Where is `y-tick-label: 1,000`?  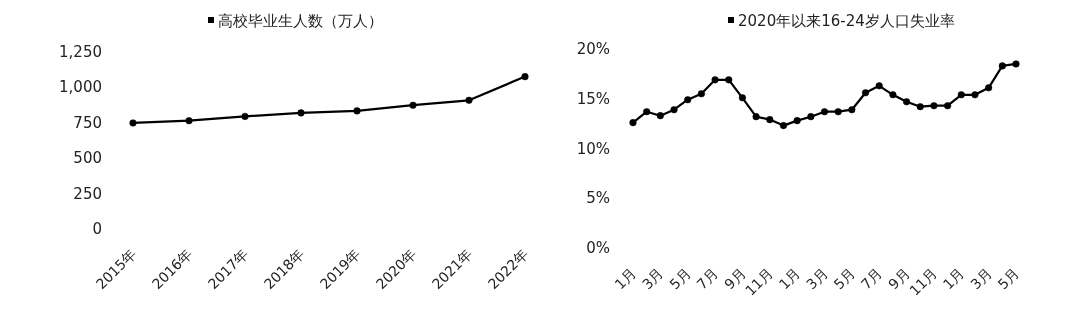 y-tick-label: 1,000 is located at coordinates (80, 87).